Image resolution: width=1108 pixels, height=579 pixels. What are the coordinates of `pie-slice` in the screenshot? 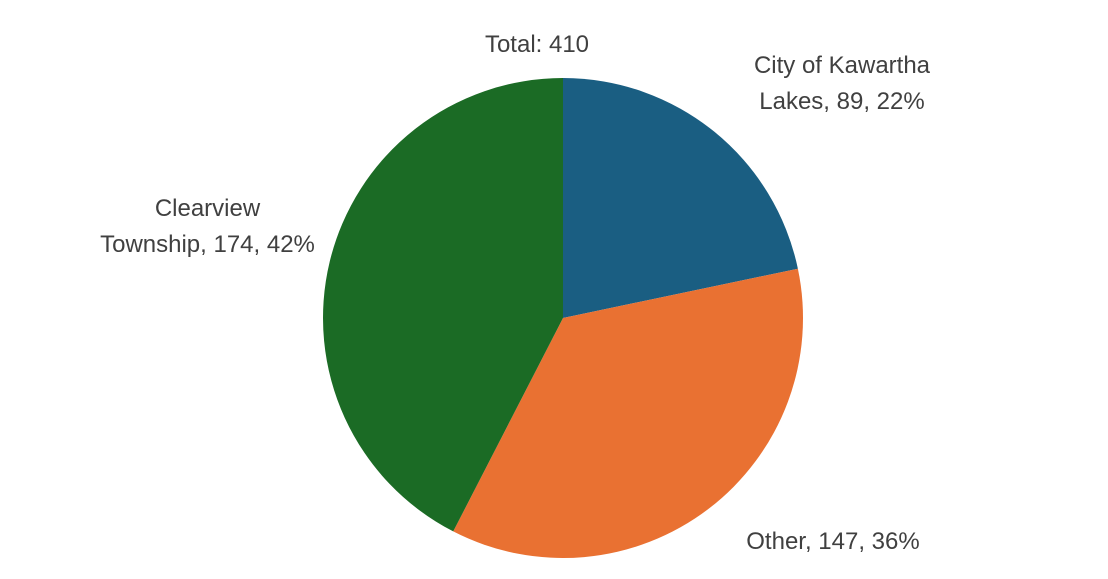 It's located at (680, 198).